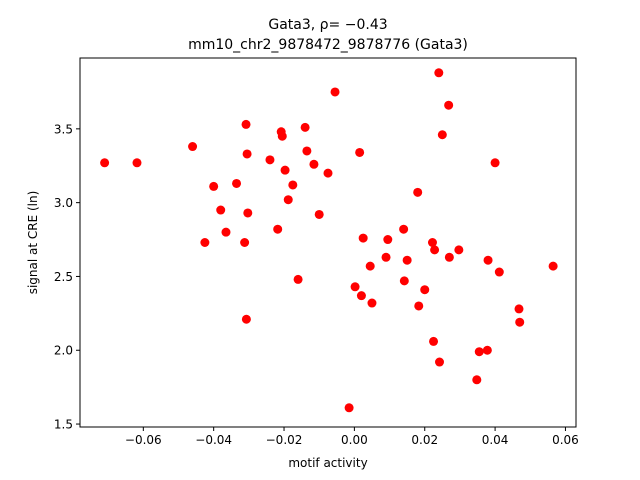 The height and width of the screenshot is (480, 640). I want to click on x-axis-ticks: −0.06 −0.04 −0.02 0.00 0.02 0.04 0.06, so click(352, 437).